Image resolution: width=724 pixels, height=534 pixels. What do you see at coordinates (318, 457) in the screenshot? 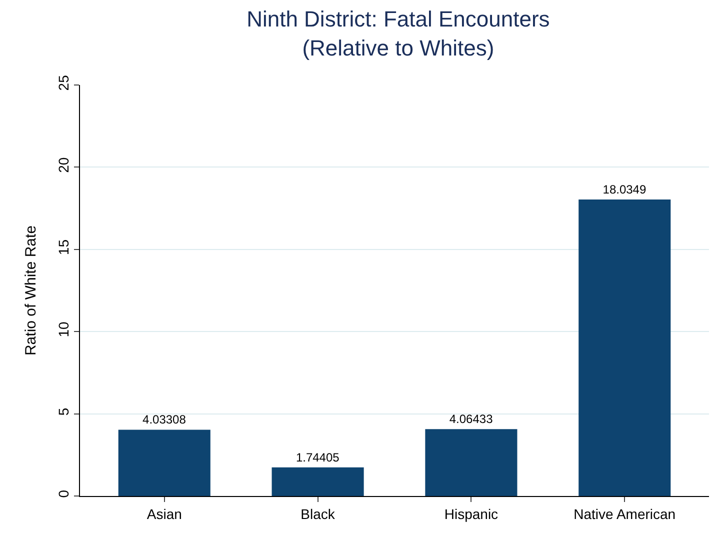
I see `data-label: 1.74405` at bounding box center [318, 457].